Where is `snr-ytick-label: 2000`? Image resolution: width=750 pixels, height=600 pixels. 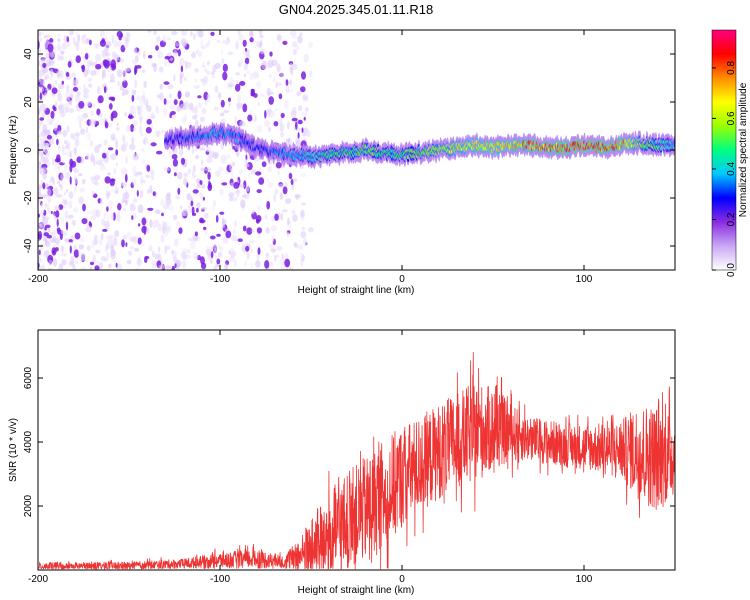
snr-ytick-label: 2000 is located at coordinates (28, 505).